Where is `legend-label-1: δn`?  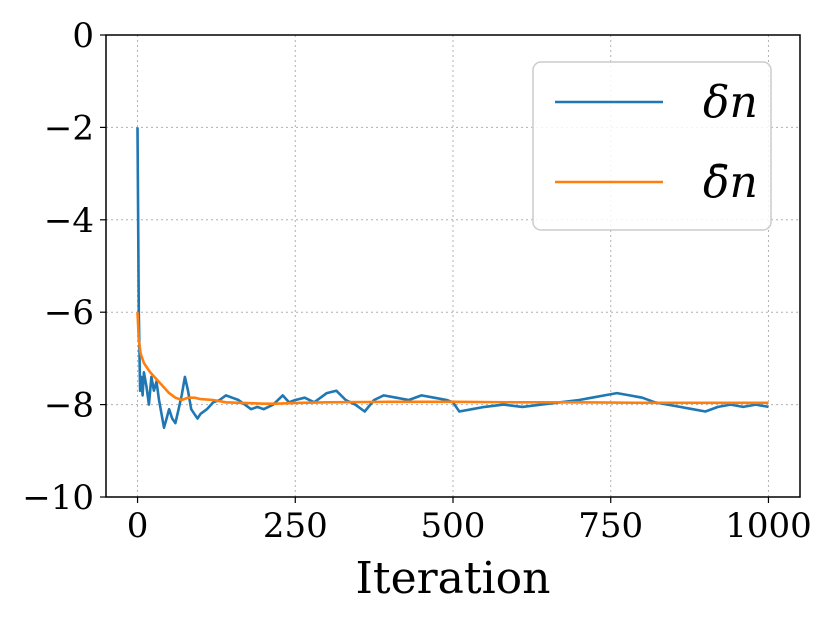 legend-label-1: δn is located at coordinates (730, 102).